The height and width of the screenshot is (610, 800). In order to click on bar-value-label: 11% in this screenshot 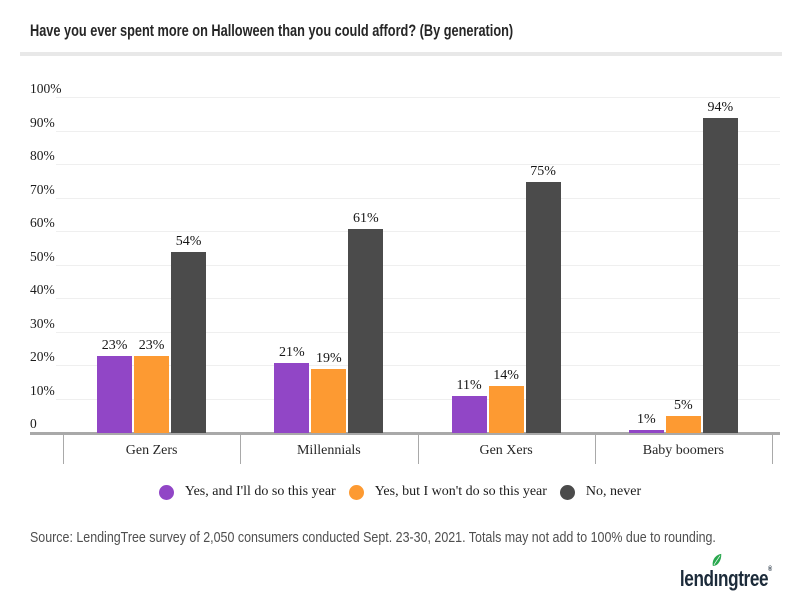, I will do `click(469, 386)`.